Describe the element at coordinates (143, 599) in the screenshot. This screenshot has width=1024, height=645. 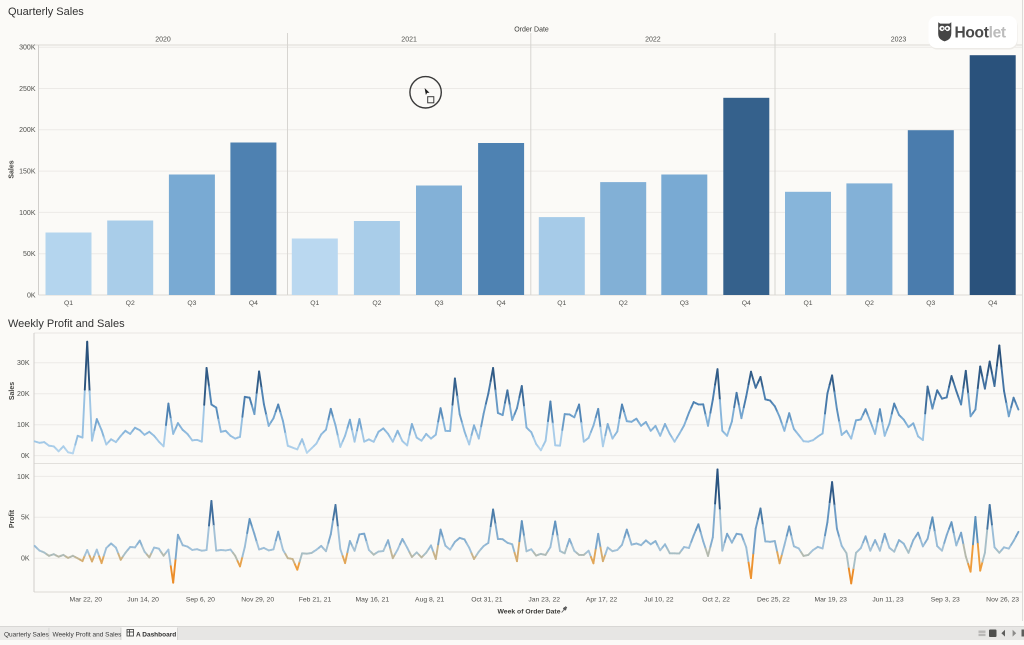
I see `svg-text: Jun 14, 20` at that location.